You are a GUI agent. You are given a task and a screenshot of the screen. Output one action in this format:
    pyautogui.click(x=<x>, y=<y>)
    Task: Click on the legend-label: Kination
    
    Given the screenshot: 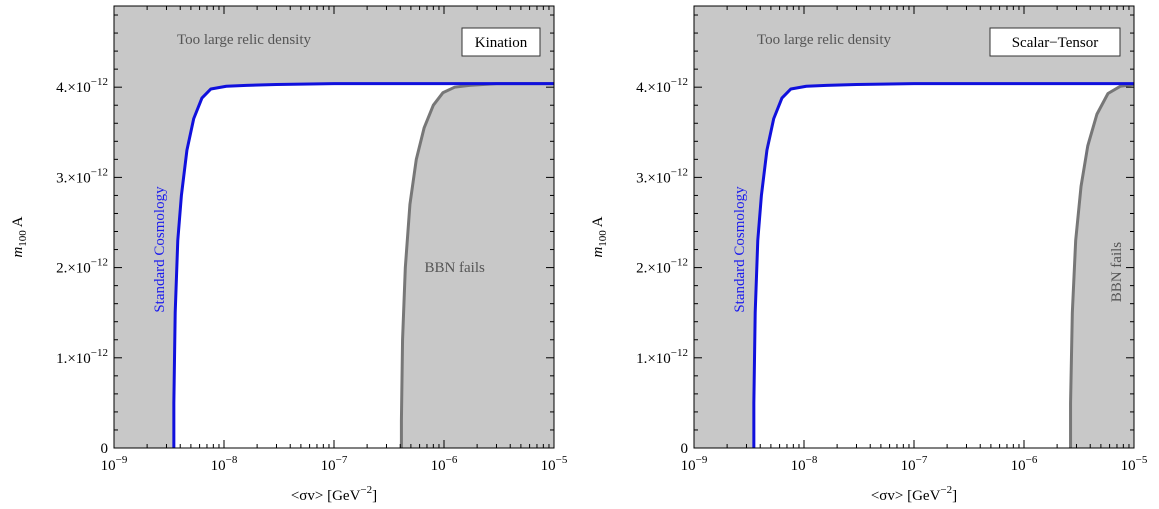 What is the action you would take?
    pyautogui.click(x=501, y=43)
    